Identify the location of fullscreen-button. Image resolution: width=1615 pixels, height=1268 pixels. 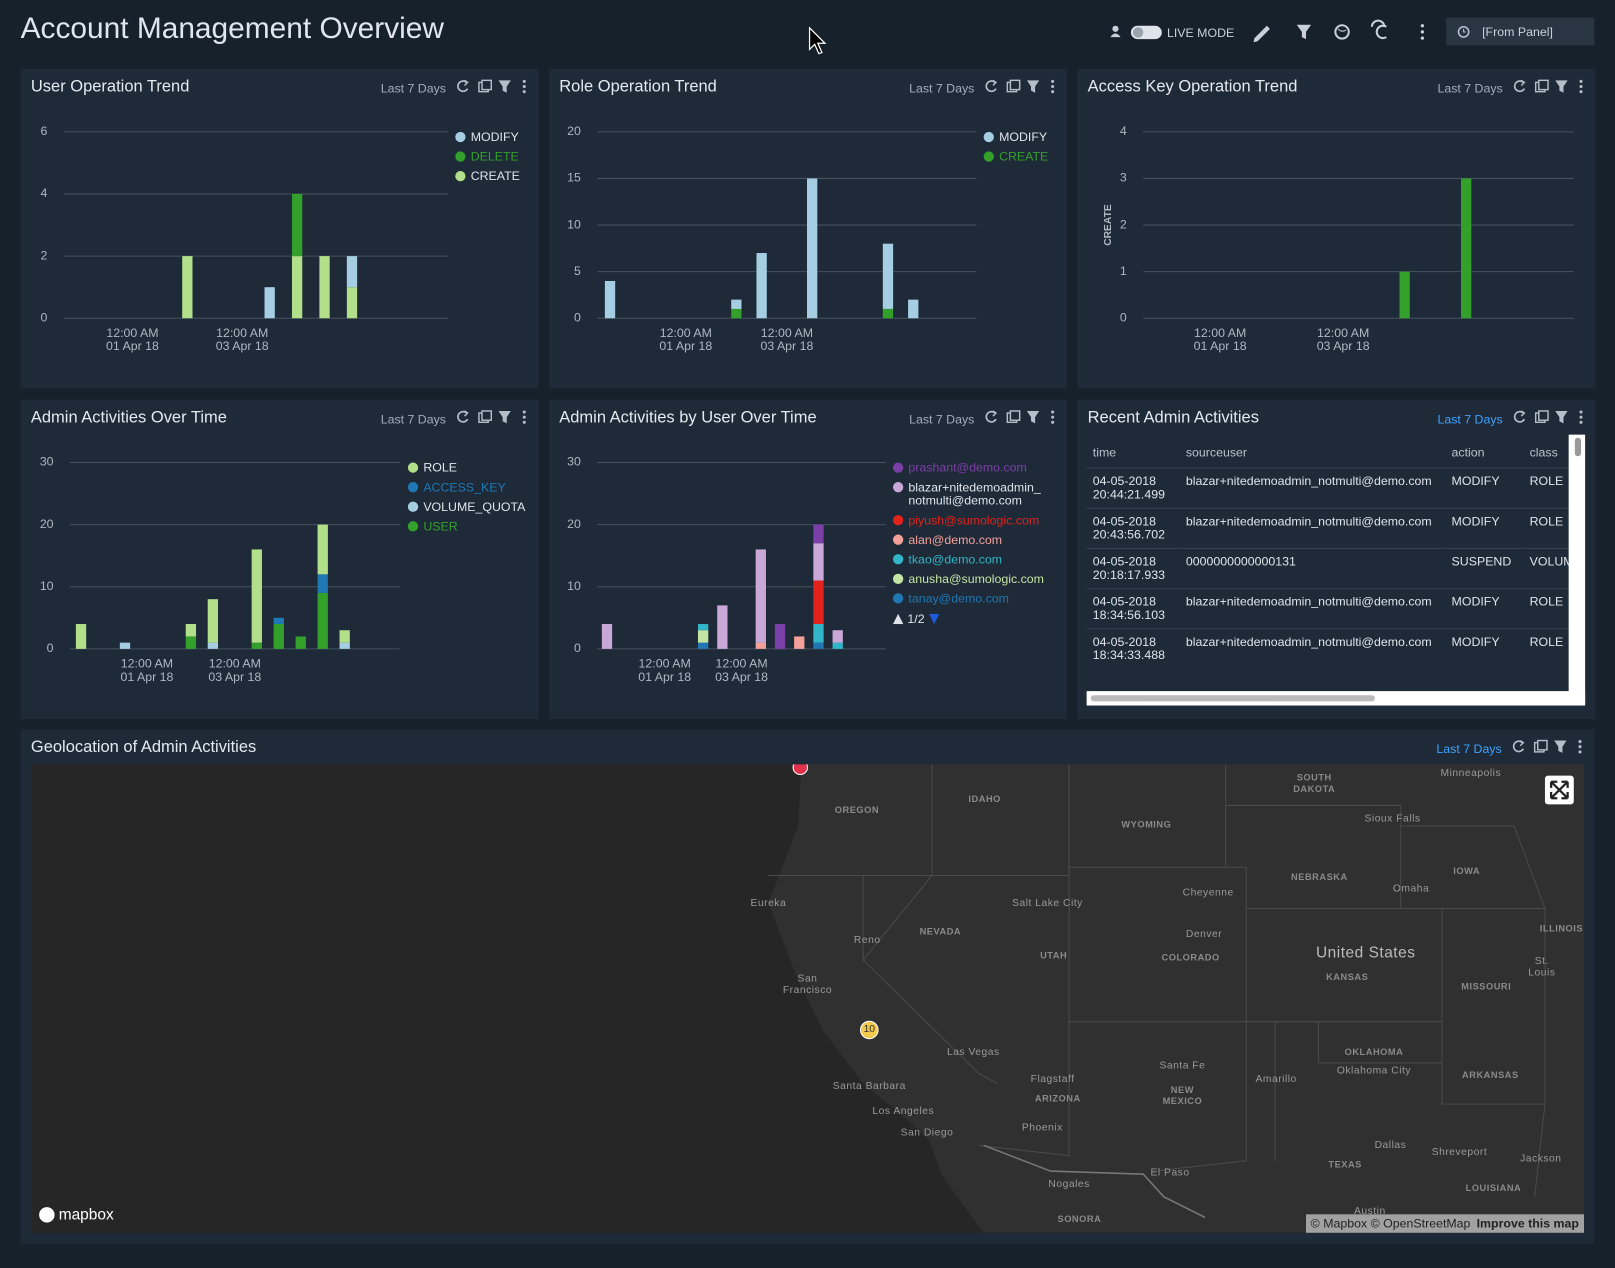
(1559, 790).